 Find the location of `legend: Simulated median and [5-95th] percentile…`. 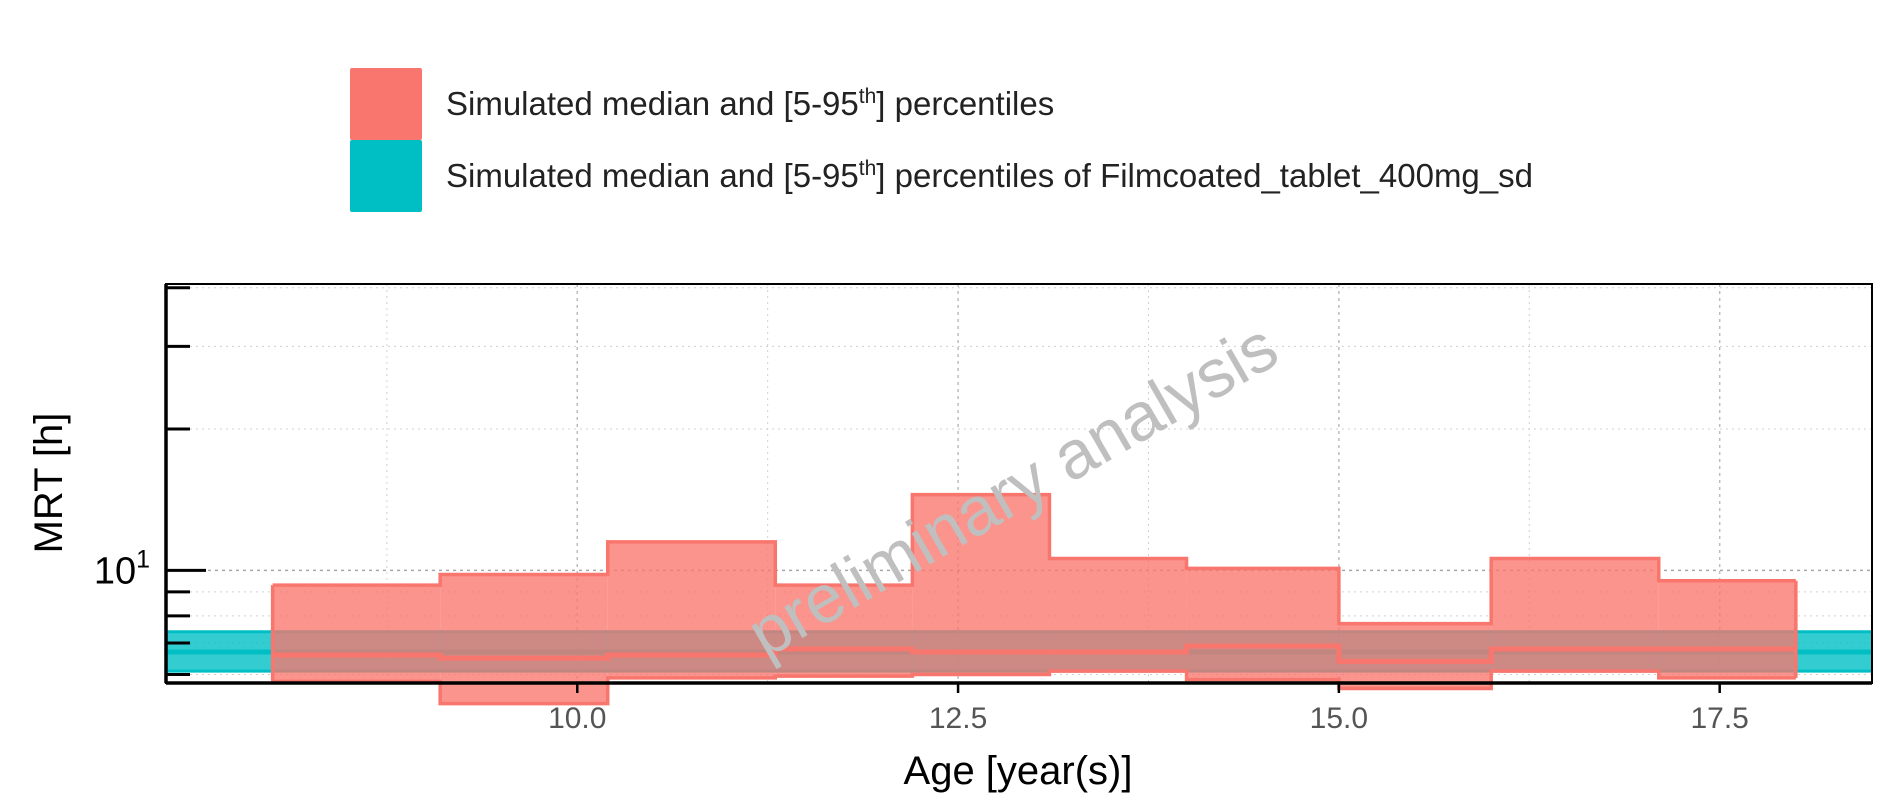

legend: Simulated median and [5-95th] percentile… is located at coordinates (941, 140).